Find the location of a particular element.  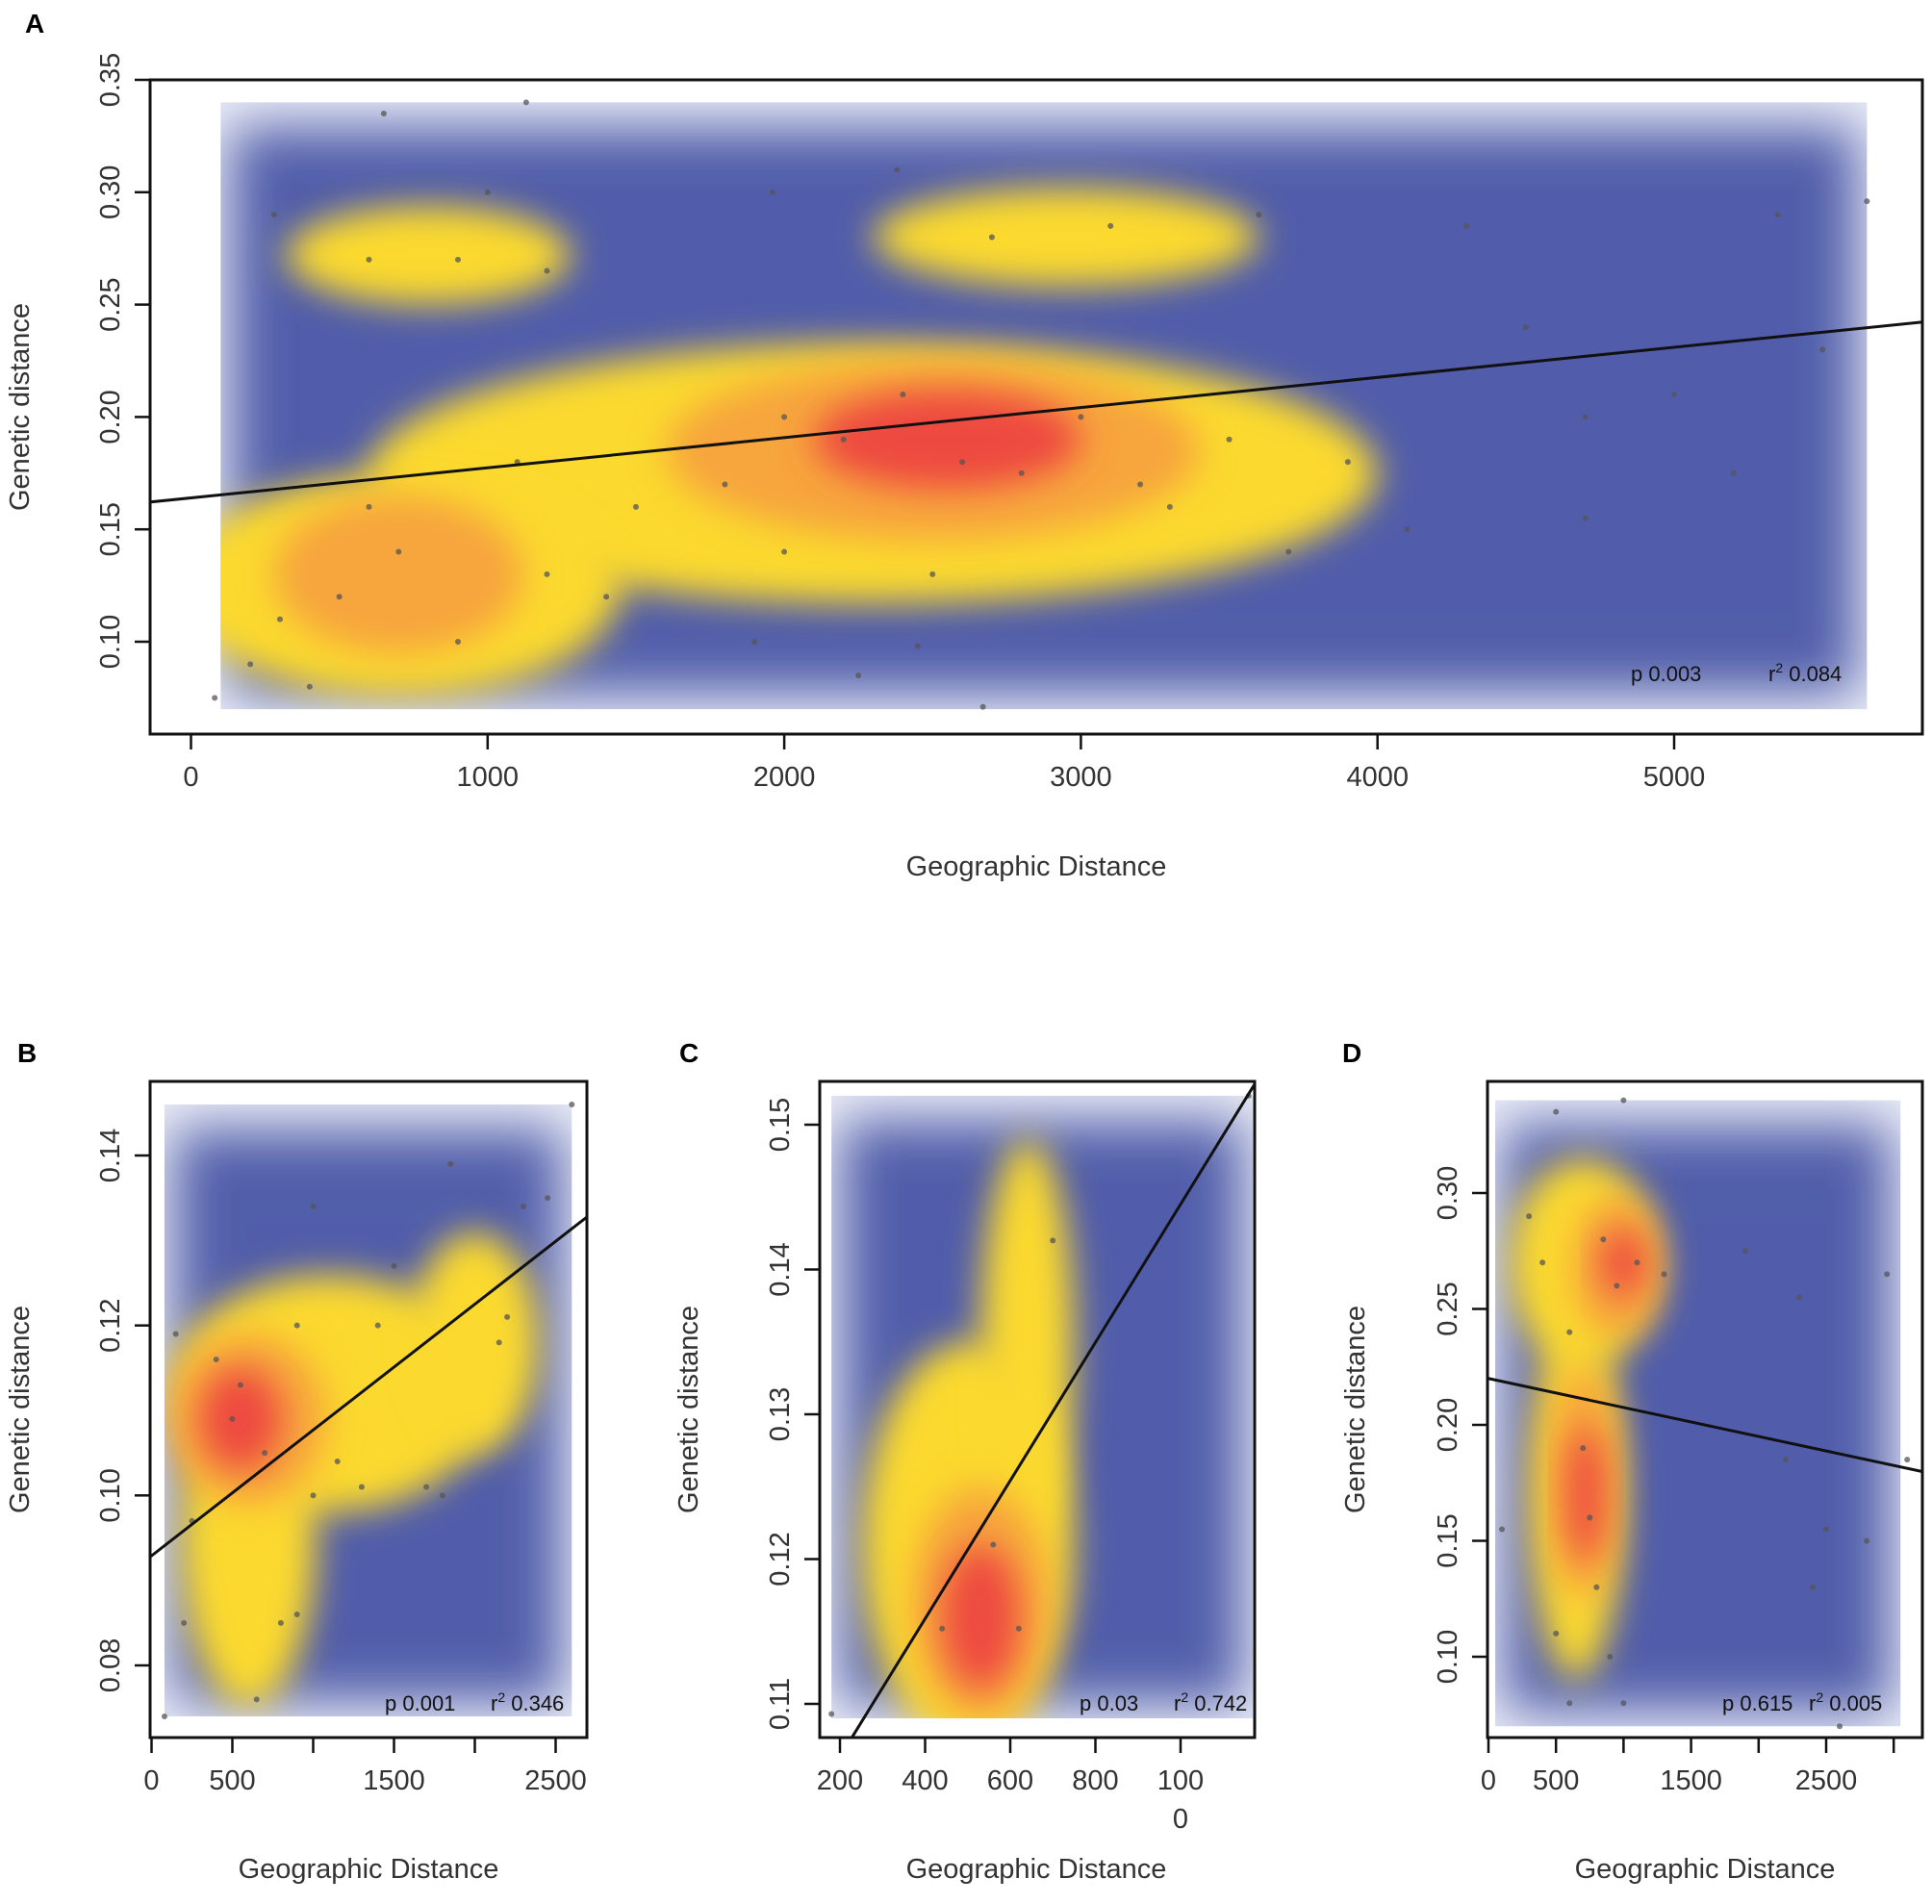

y-tick-label: 0.14 is located at coordinates (780, 1269).